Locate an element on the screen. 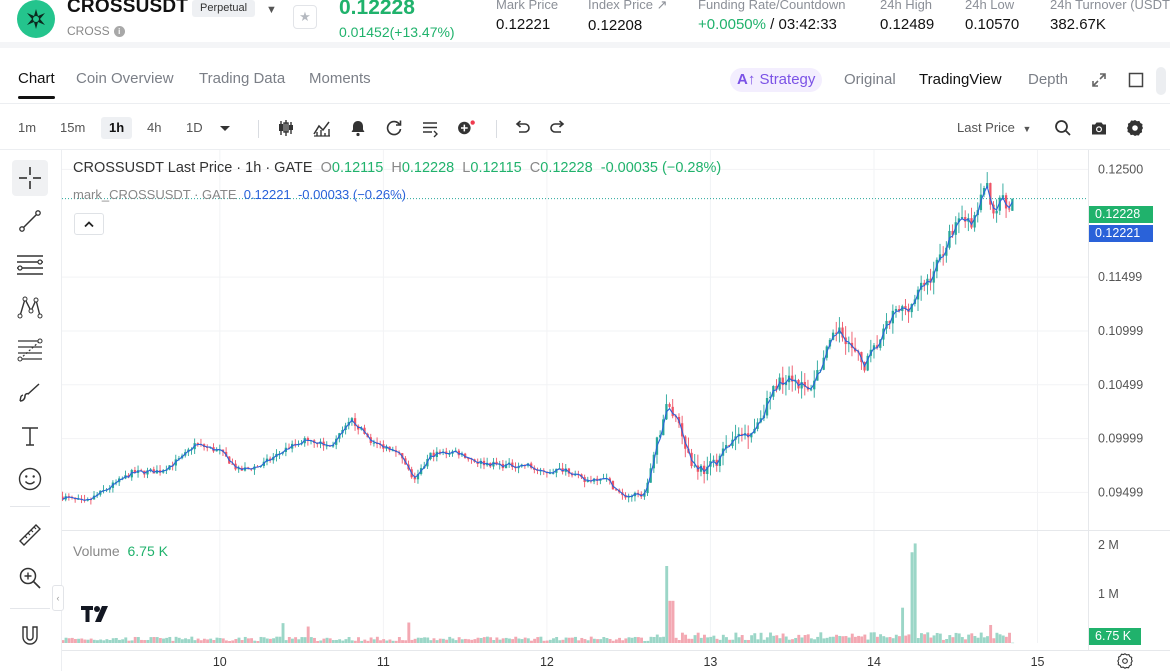 This screenshot has width=1170, height=671. timeframe-1m: 1m is located at coordinates (27, 127).